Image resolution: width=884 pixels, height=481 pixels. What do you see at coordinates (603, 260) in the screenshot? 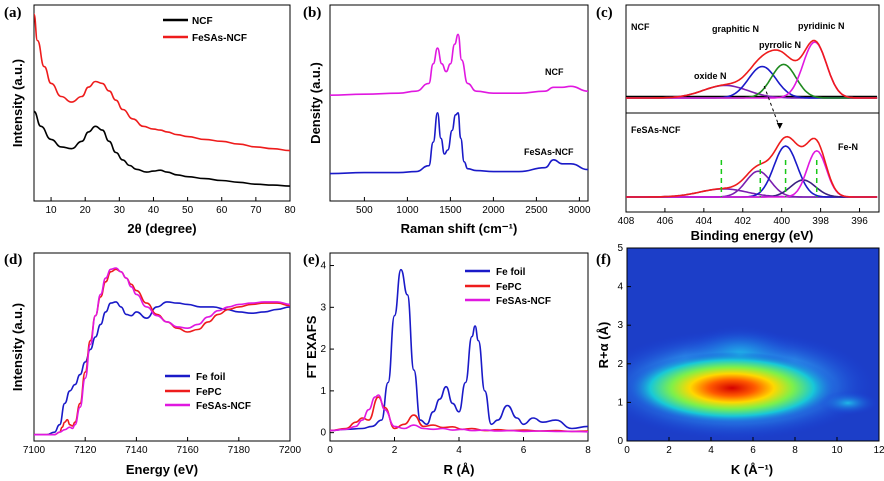
I see `panel-f-letter: (f)` at bounding box center [603, 260].